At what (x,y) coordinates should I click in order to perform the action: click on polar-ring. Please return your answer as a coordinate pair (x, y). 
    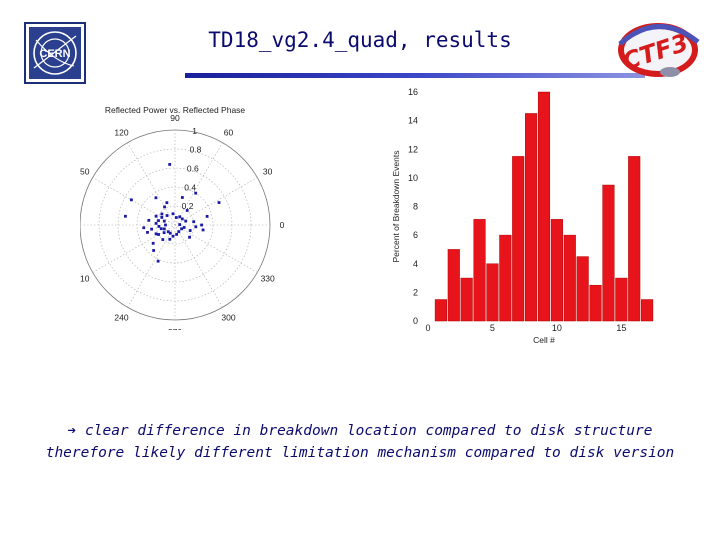
    Looking at the image, I should click on (175, 225).